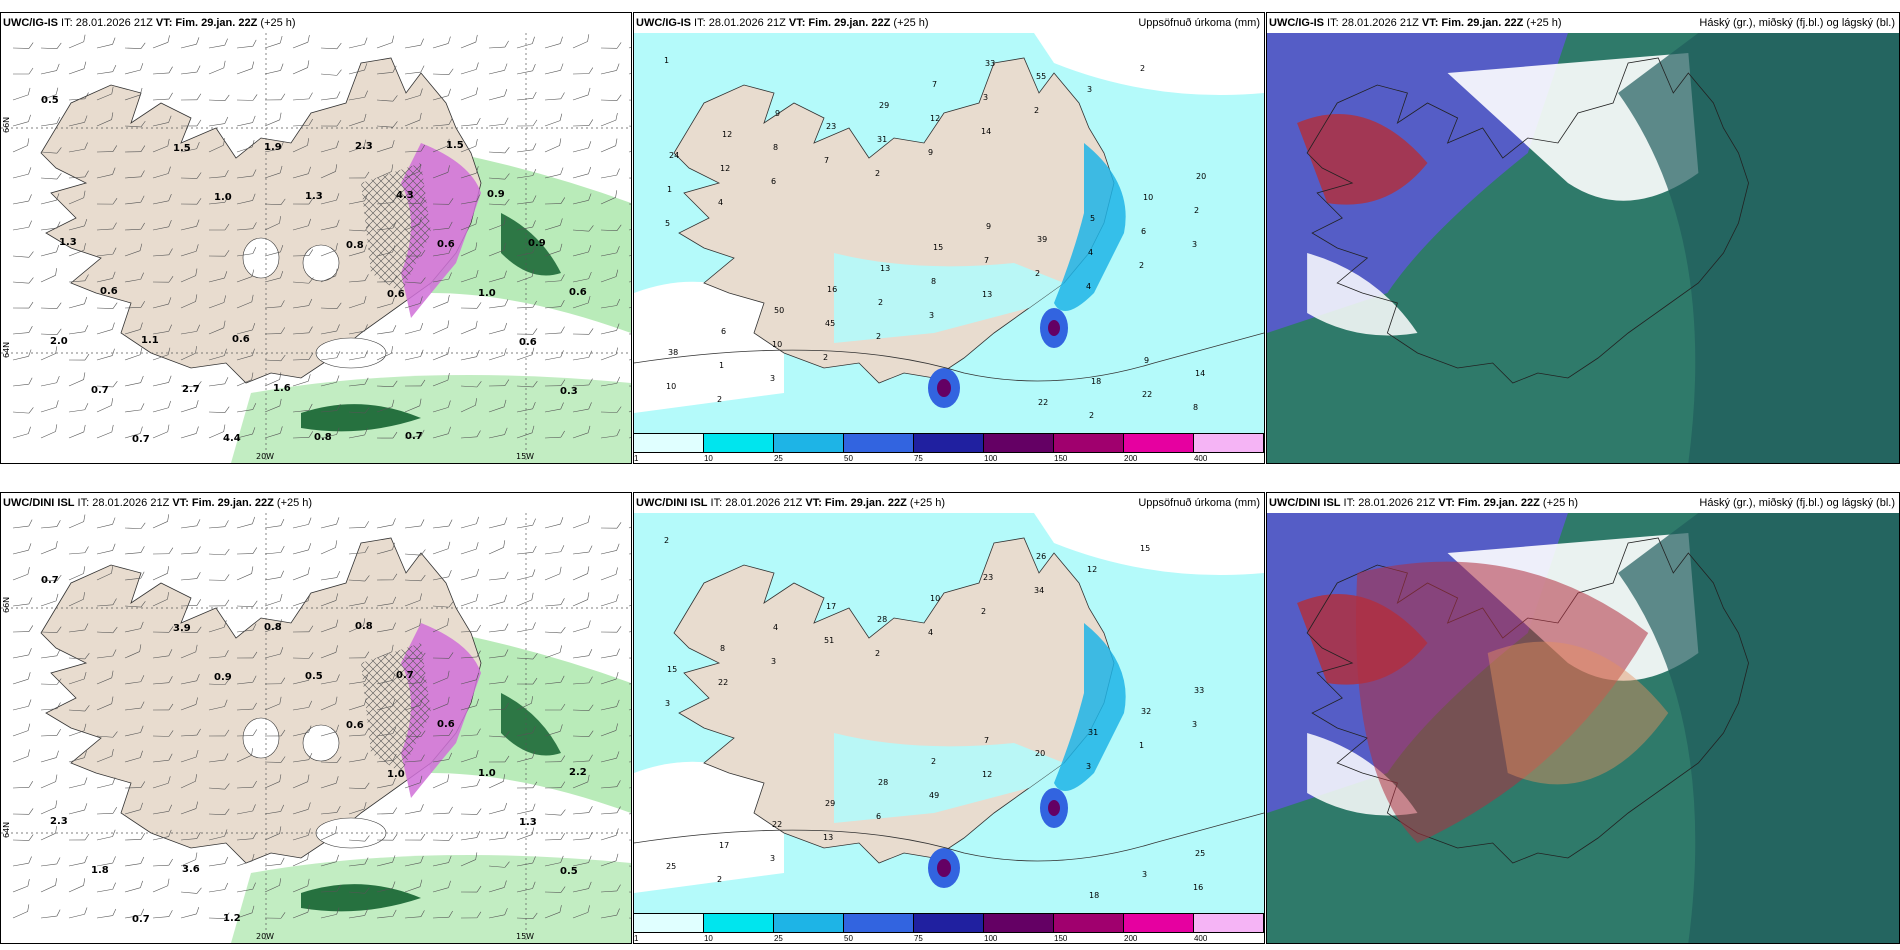  What do you see at coordinates (1199, 503) in the screenshot?
I see `field-title: Uppsöfnuð úrkoma (mm)` at bounding box center [1199, 503].